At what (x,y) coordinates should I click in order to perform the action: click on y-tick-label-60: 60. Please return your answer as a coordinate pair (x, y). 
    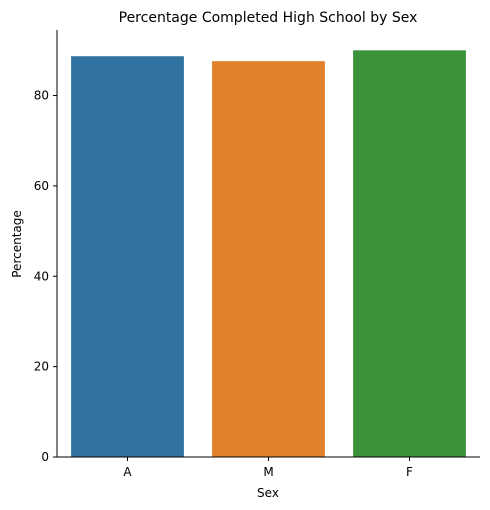
    Looking at the image, I should click on (41, 186).